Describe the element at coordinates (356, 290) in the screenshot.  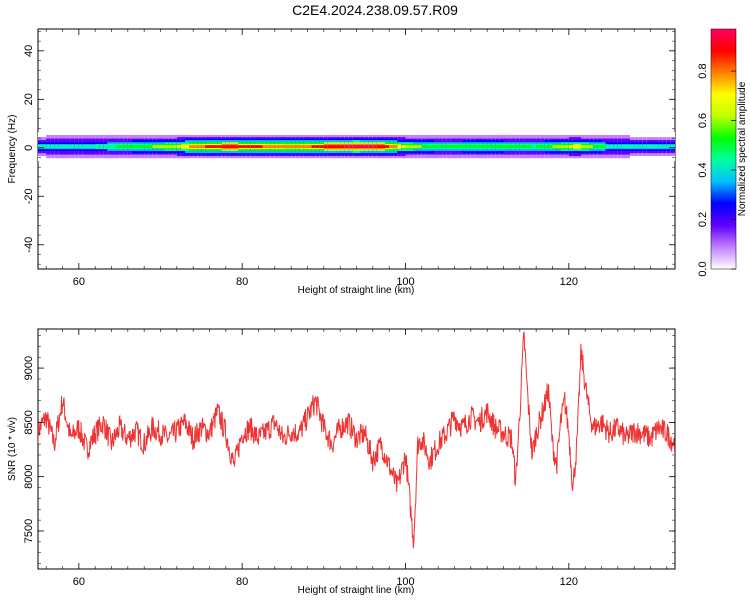
I see `spectrogram-x-axis-label: Height of straight line (km)` at that location.